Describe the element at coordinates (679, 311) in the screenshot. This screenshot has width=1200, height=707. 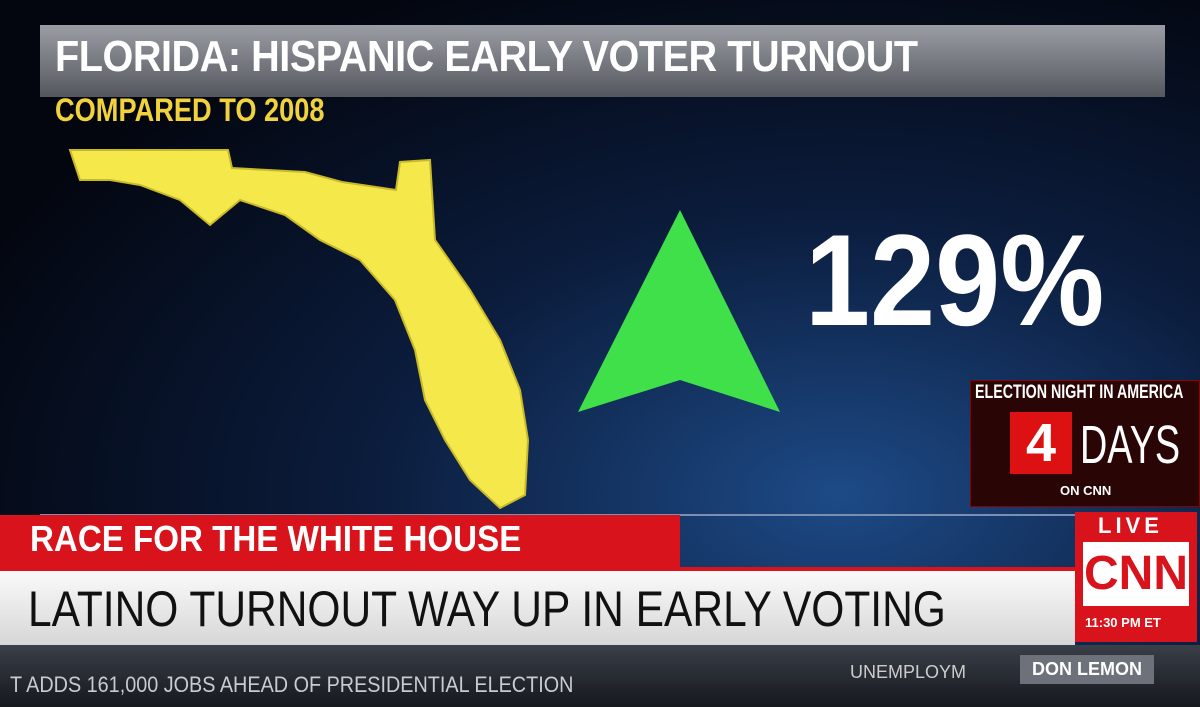
I see `up-arrow` at that location.